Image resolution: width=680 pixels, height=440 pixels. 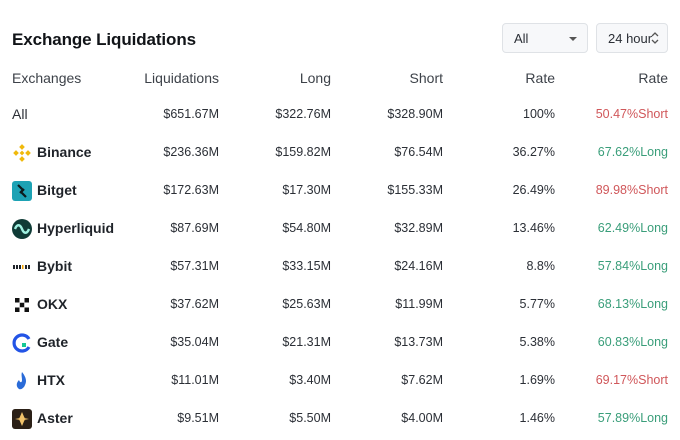 I want to click on column-header-side-rate: Rate, so click(x=653, y=78).